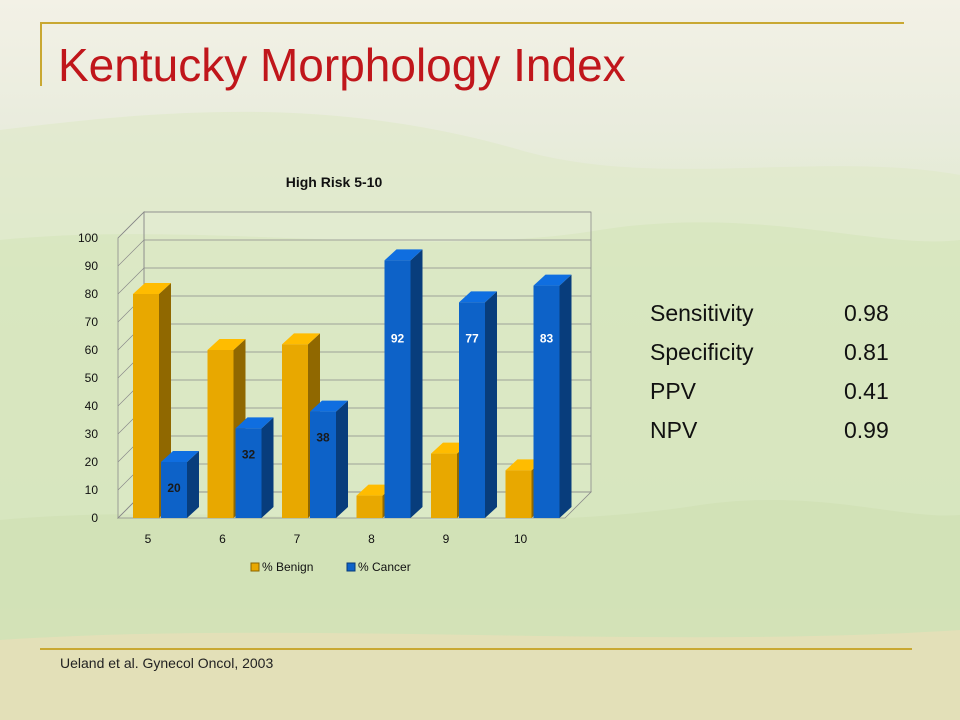 This screenshot has width=960, height=720. I want to click on chart-title: High Risk 5-10, so click(334, 182).